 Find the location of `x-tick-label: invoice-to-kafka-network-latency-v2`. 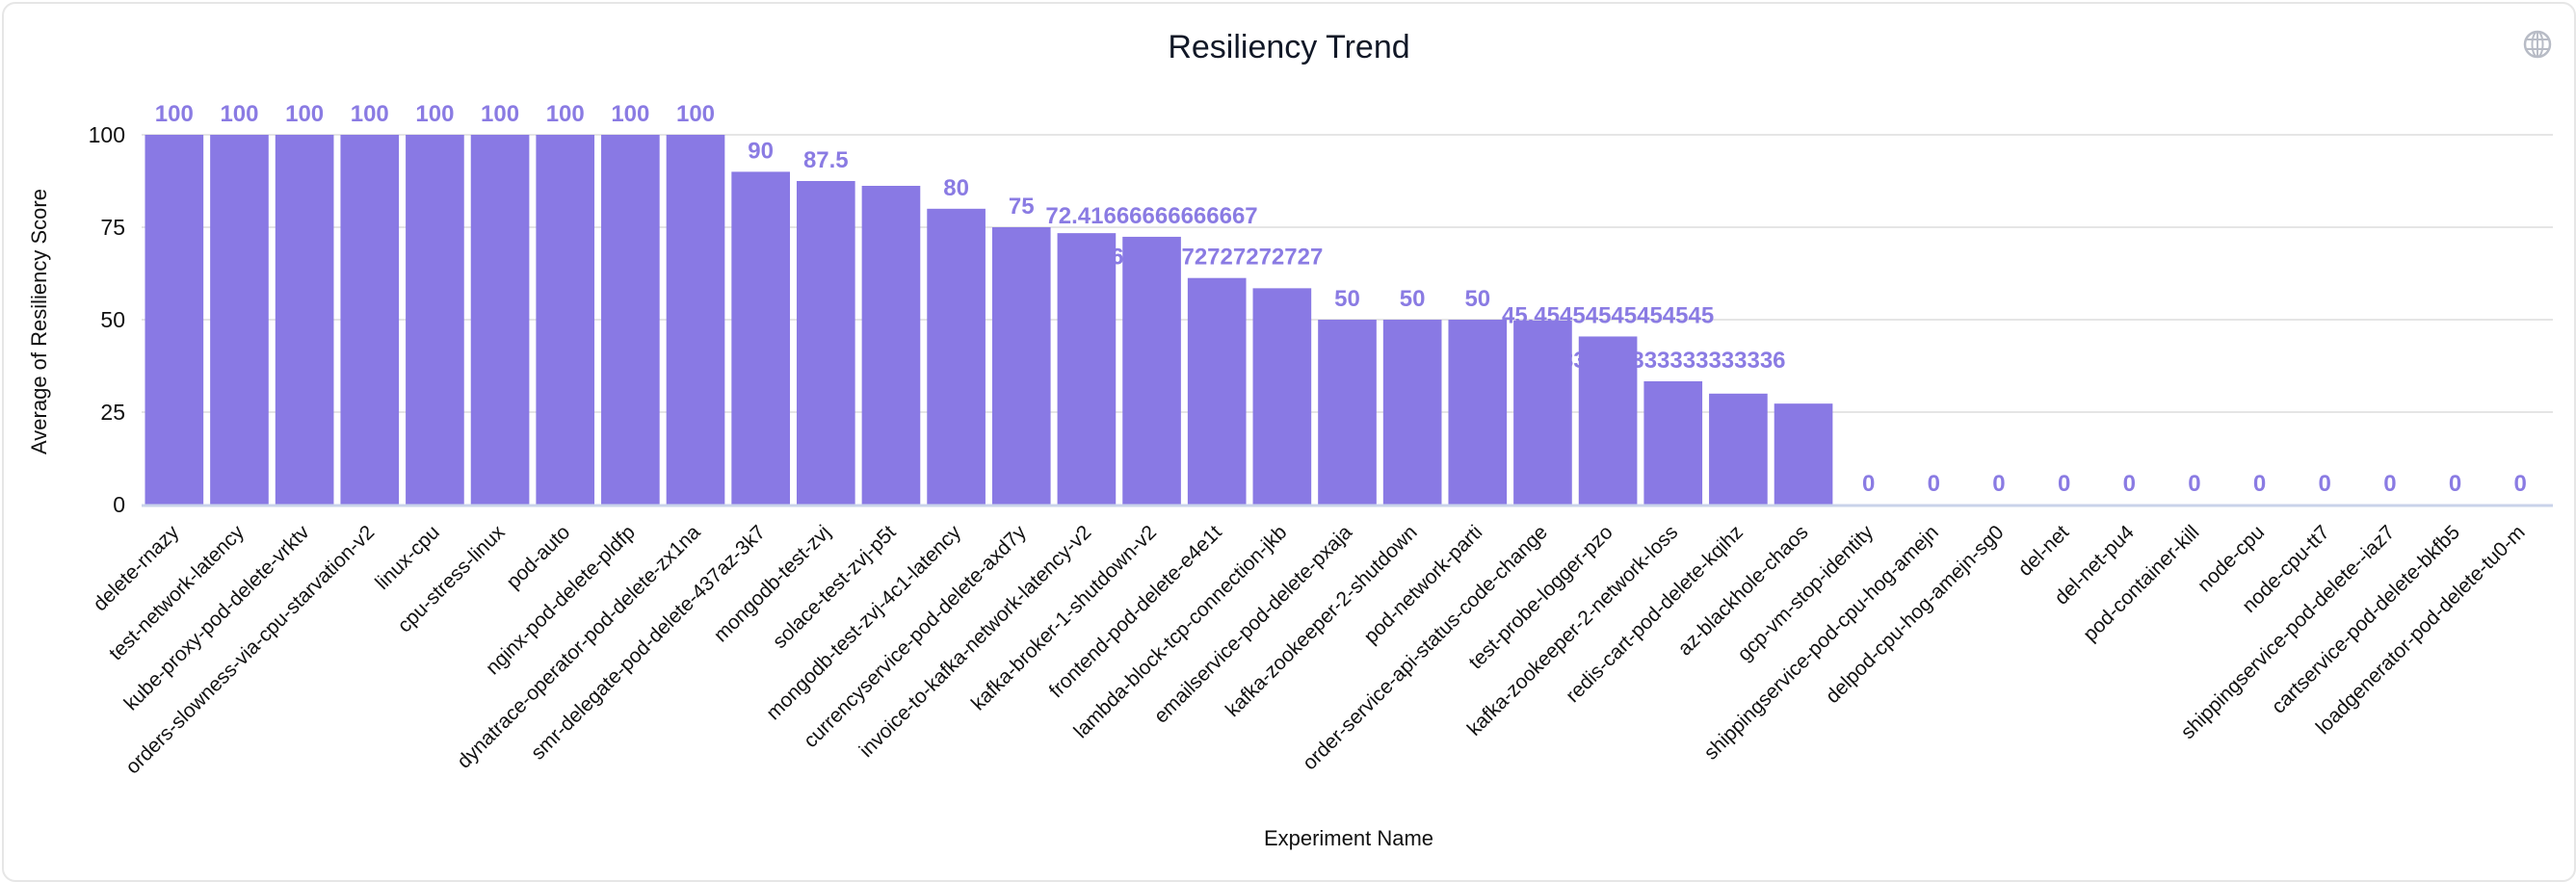

x-tick-label: invoice-to-kafka-network-latency-v2 is located at coordinates (976, 641).